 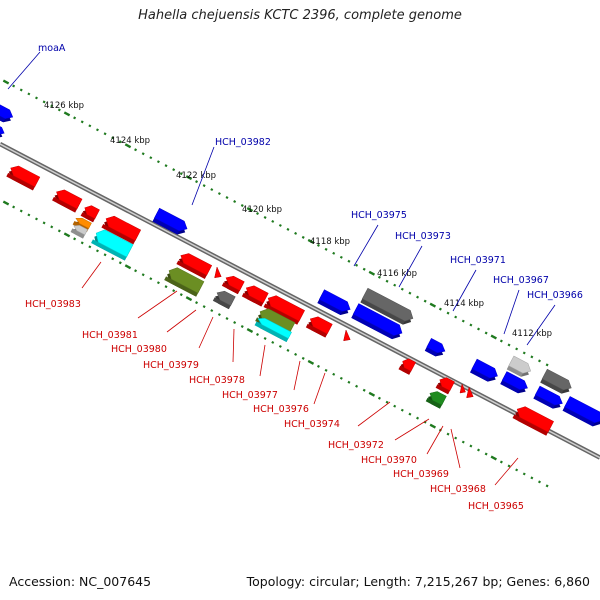 I want to click on reverse-gene-label: HCH_03970, so click(x=389, y=460).